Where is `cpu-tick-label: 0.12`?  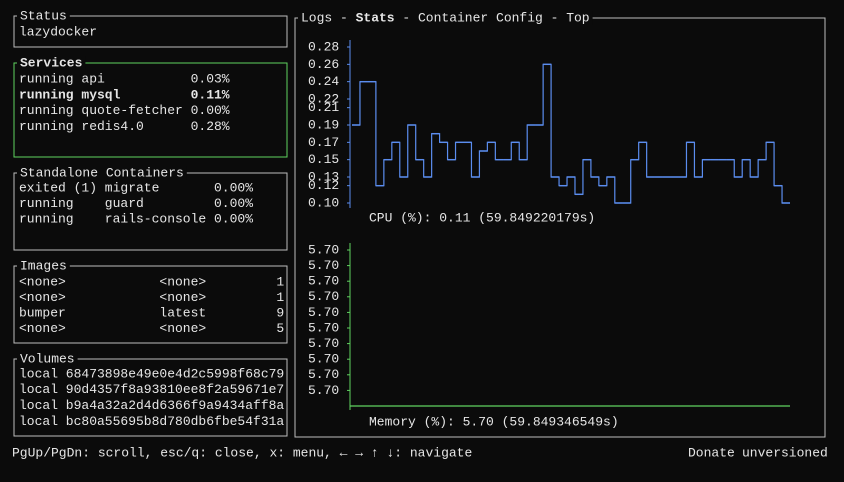
cpu-tick-label: 0.12 is located at coordinates (323, 185).